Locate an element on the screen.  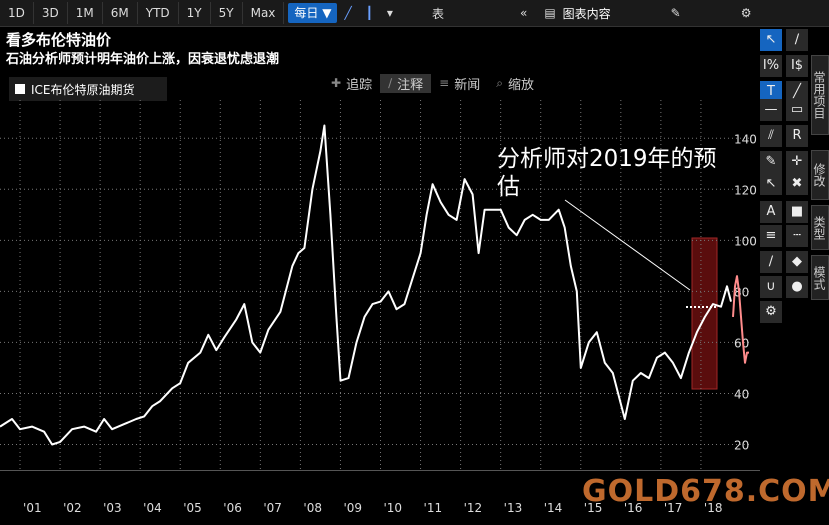
legend: ICE布伦特原油期货 is located at coordinates (88, 89).